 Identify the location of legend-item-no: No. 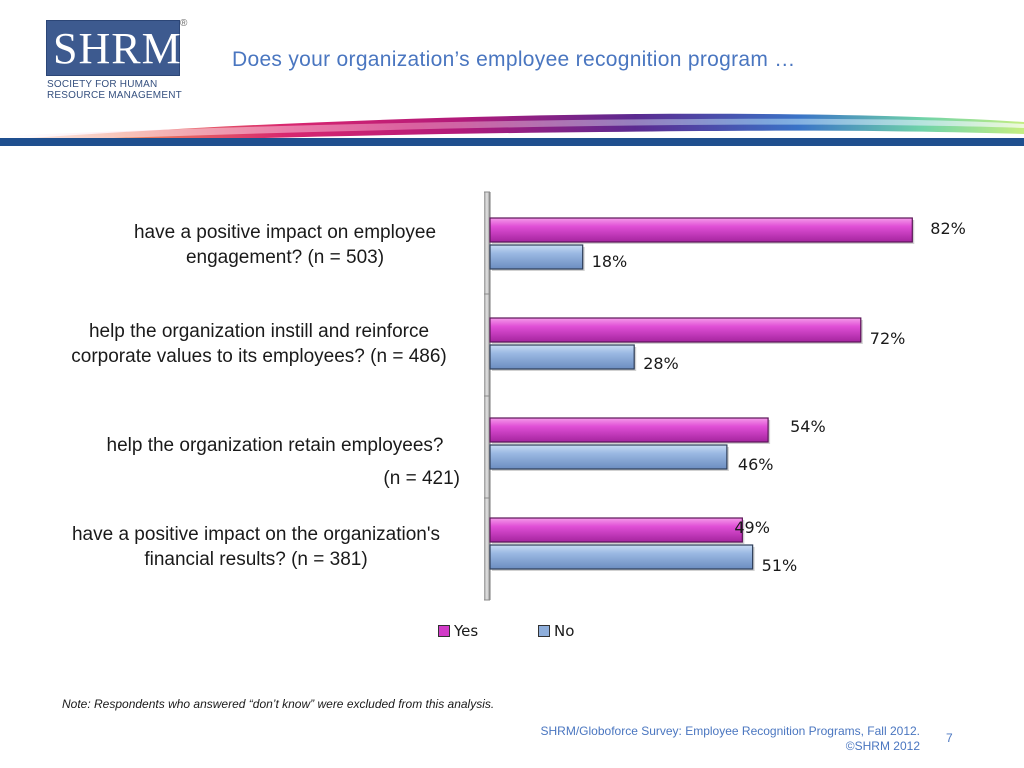
(556, 631).